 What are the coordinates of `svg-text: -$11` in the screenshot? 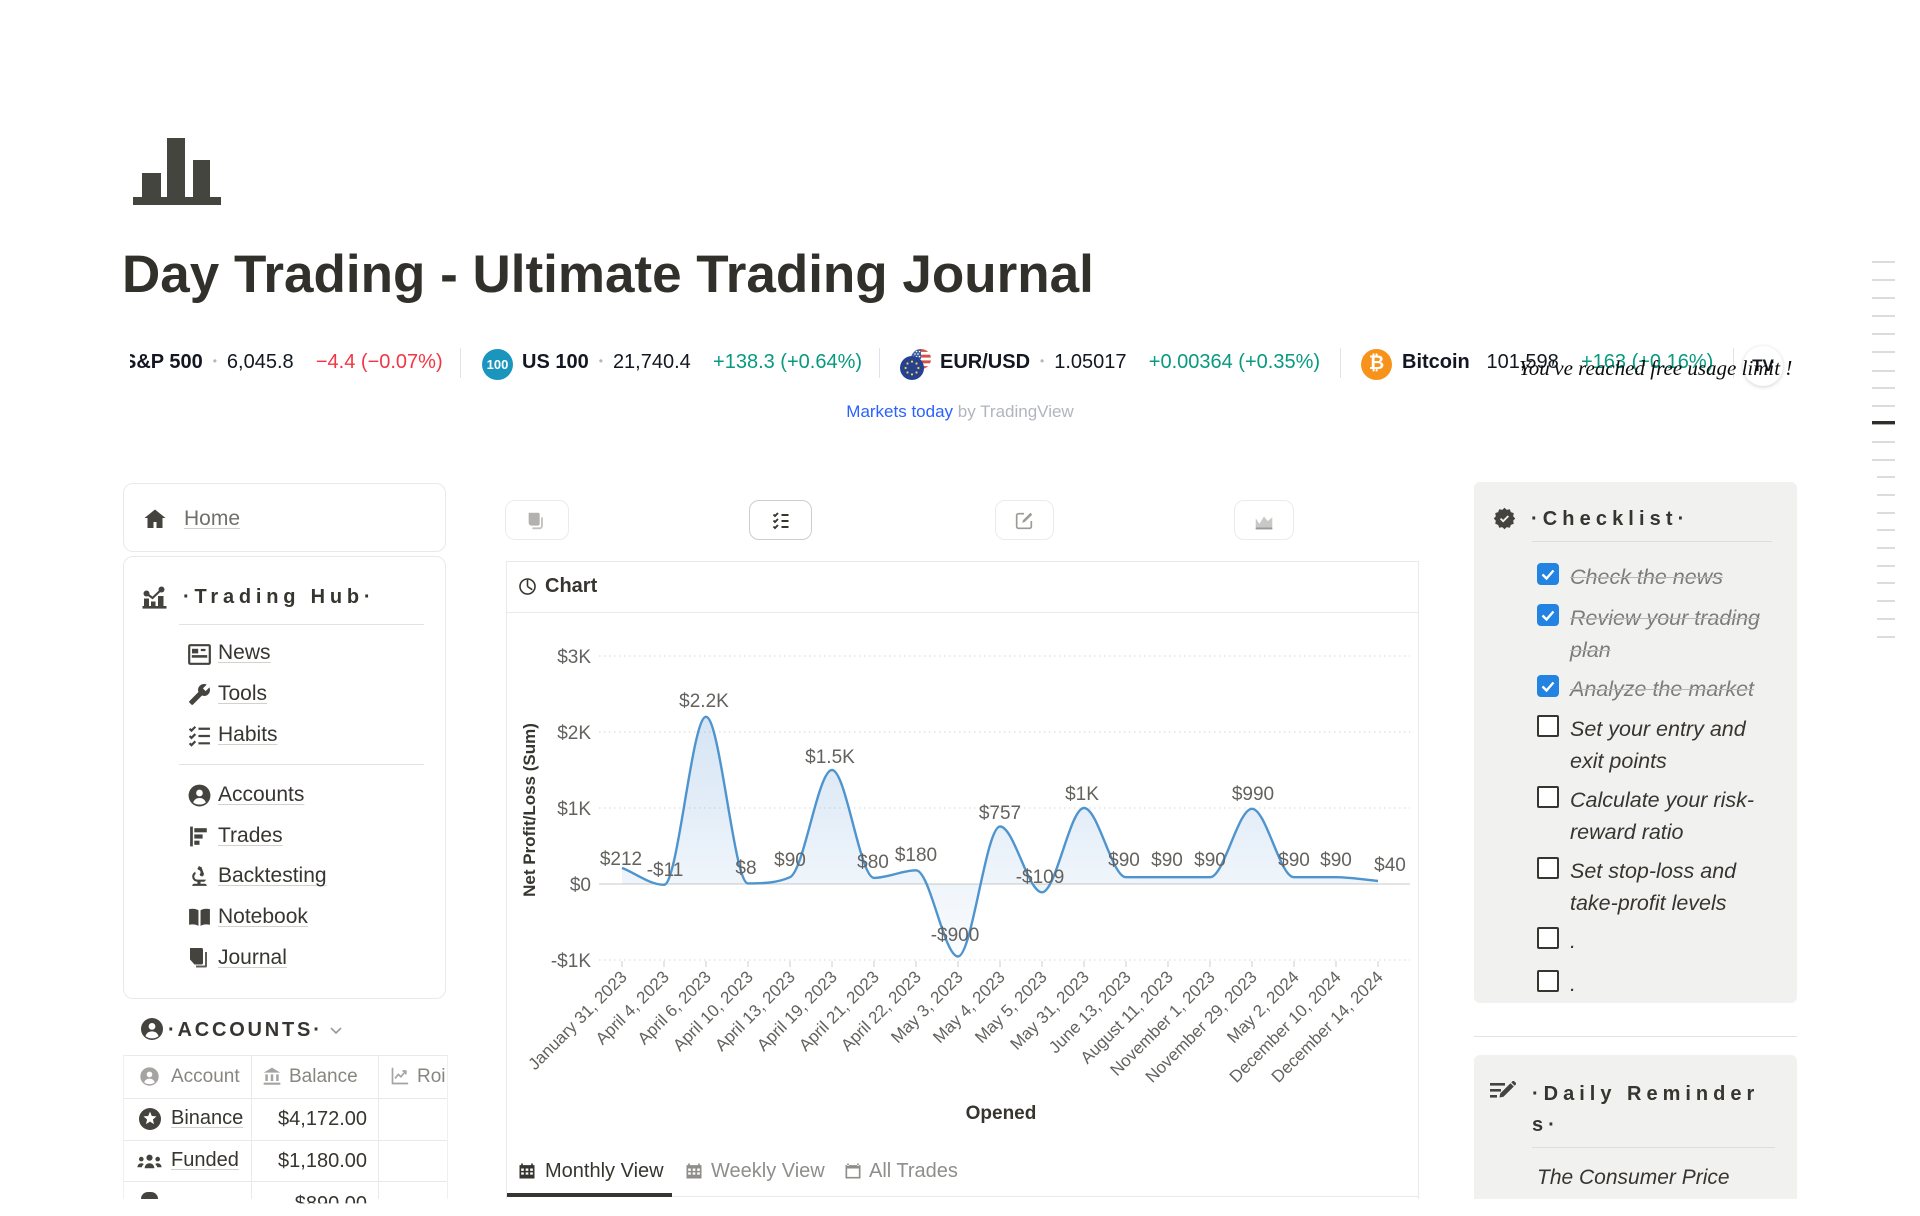 It's located at (665, 870).